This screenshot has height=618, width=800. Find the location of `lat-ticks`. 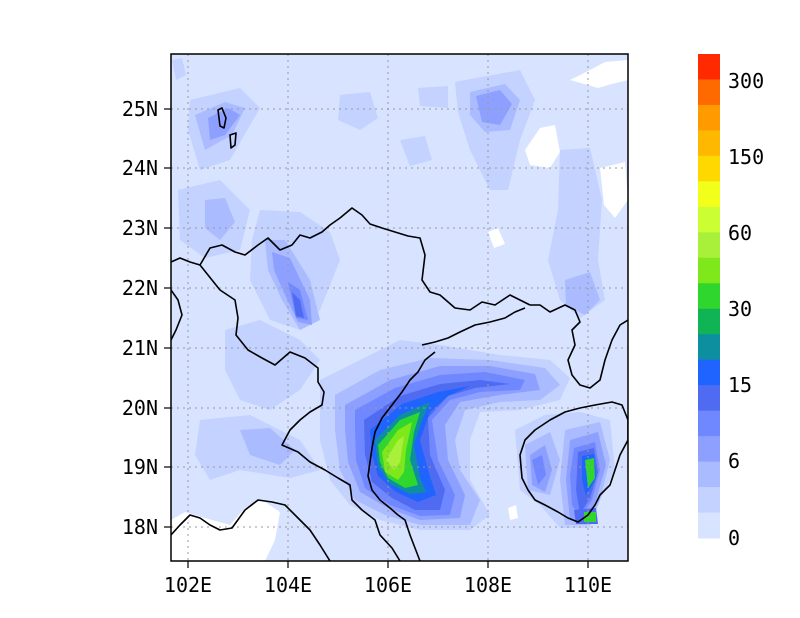

lat-ticks is located at coordinates (167, 318).